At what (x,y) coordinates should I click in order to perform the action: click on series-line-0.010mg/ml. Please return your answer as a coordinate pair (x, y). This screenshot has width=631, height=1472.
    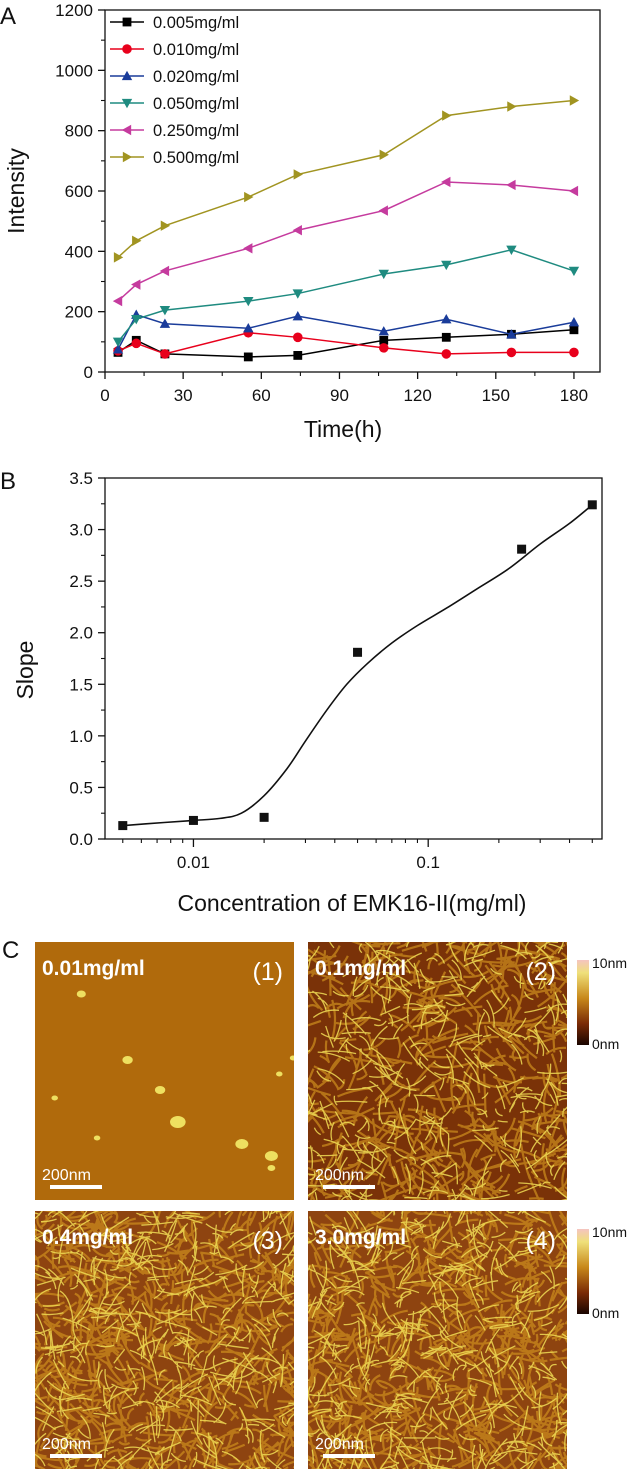
    Looking at the image, I should click on (345, 343).